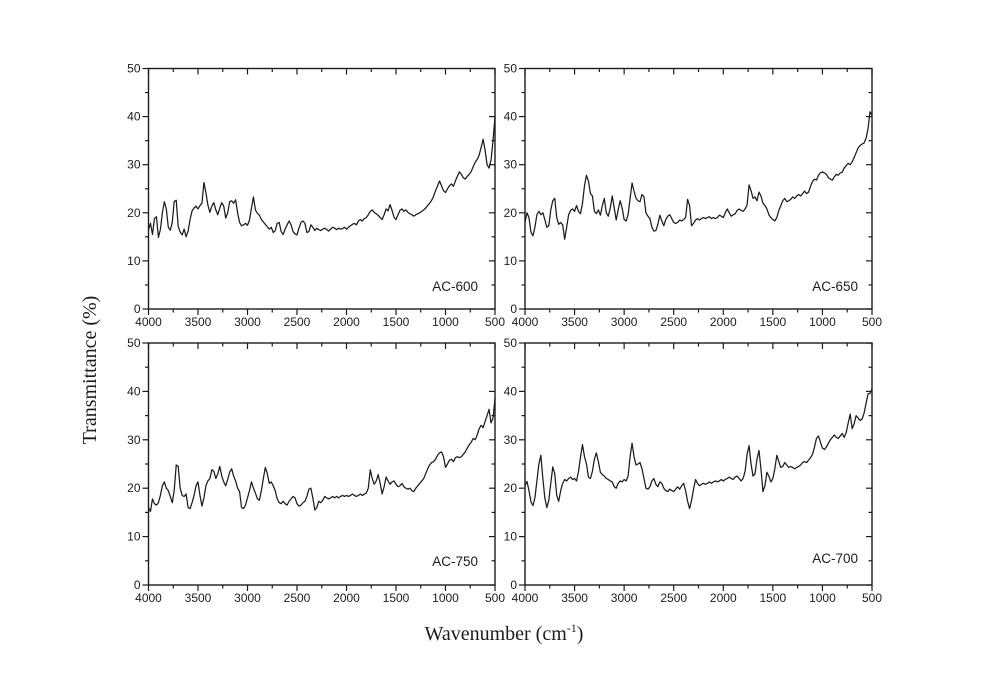 Image resolution: width=991 pixels, height=695 pixels. I want to click on y-axis-title: Transmittance (%), so click(90, 370).